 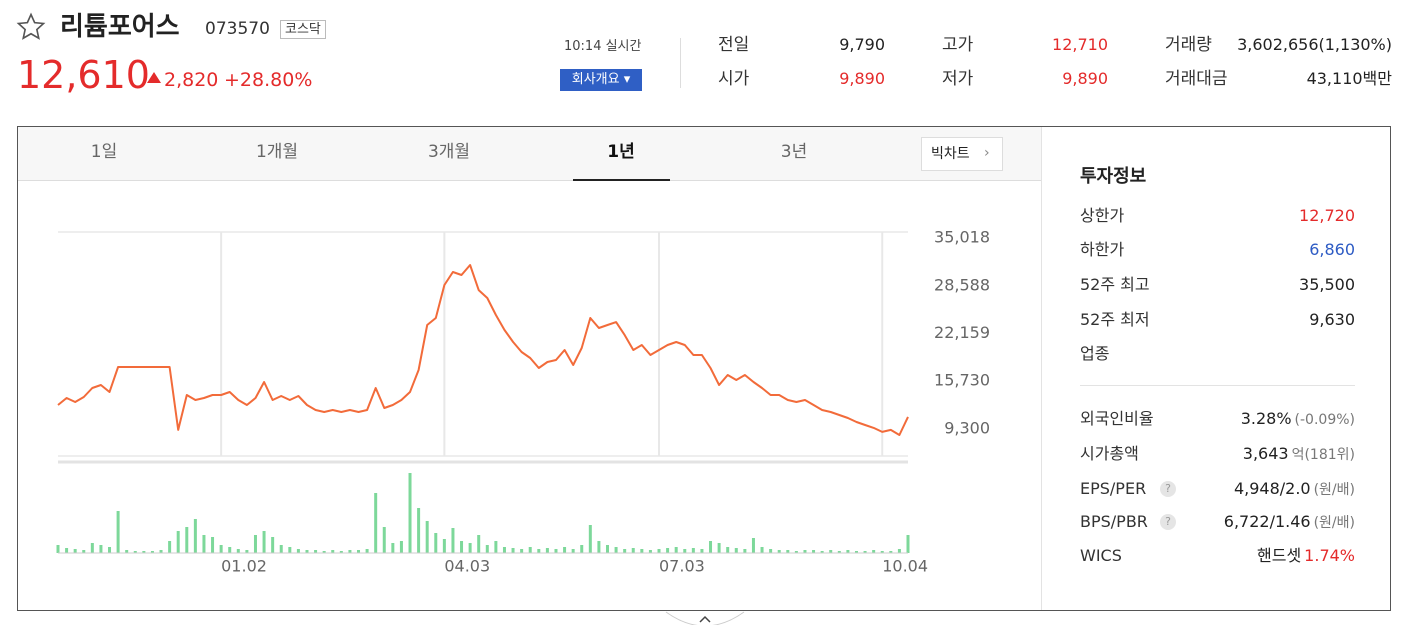 What do you see at coordinates (104, 152) in the screenshot?
I see `period-tab: 1일` at bounding box center [104, 152].